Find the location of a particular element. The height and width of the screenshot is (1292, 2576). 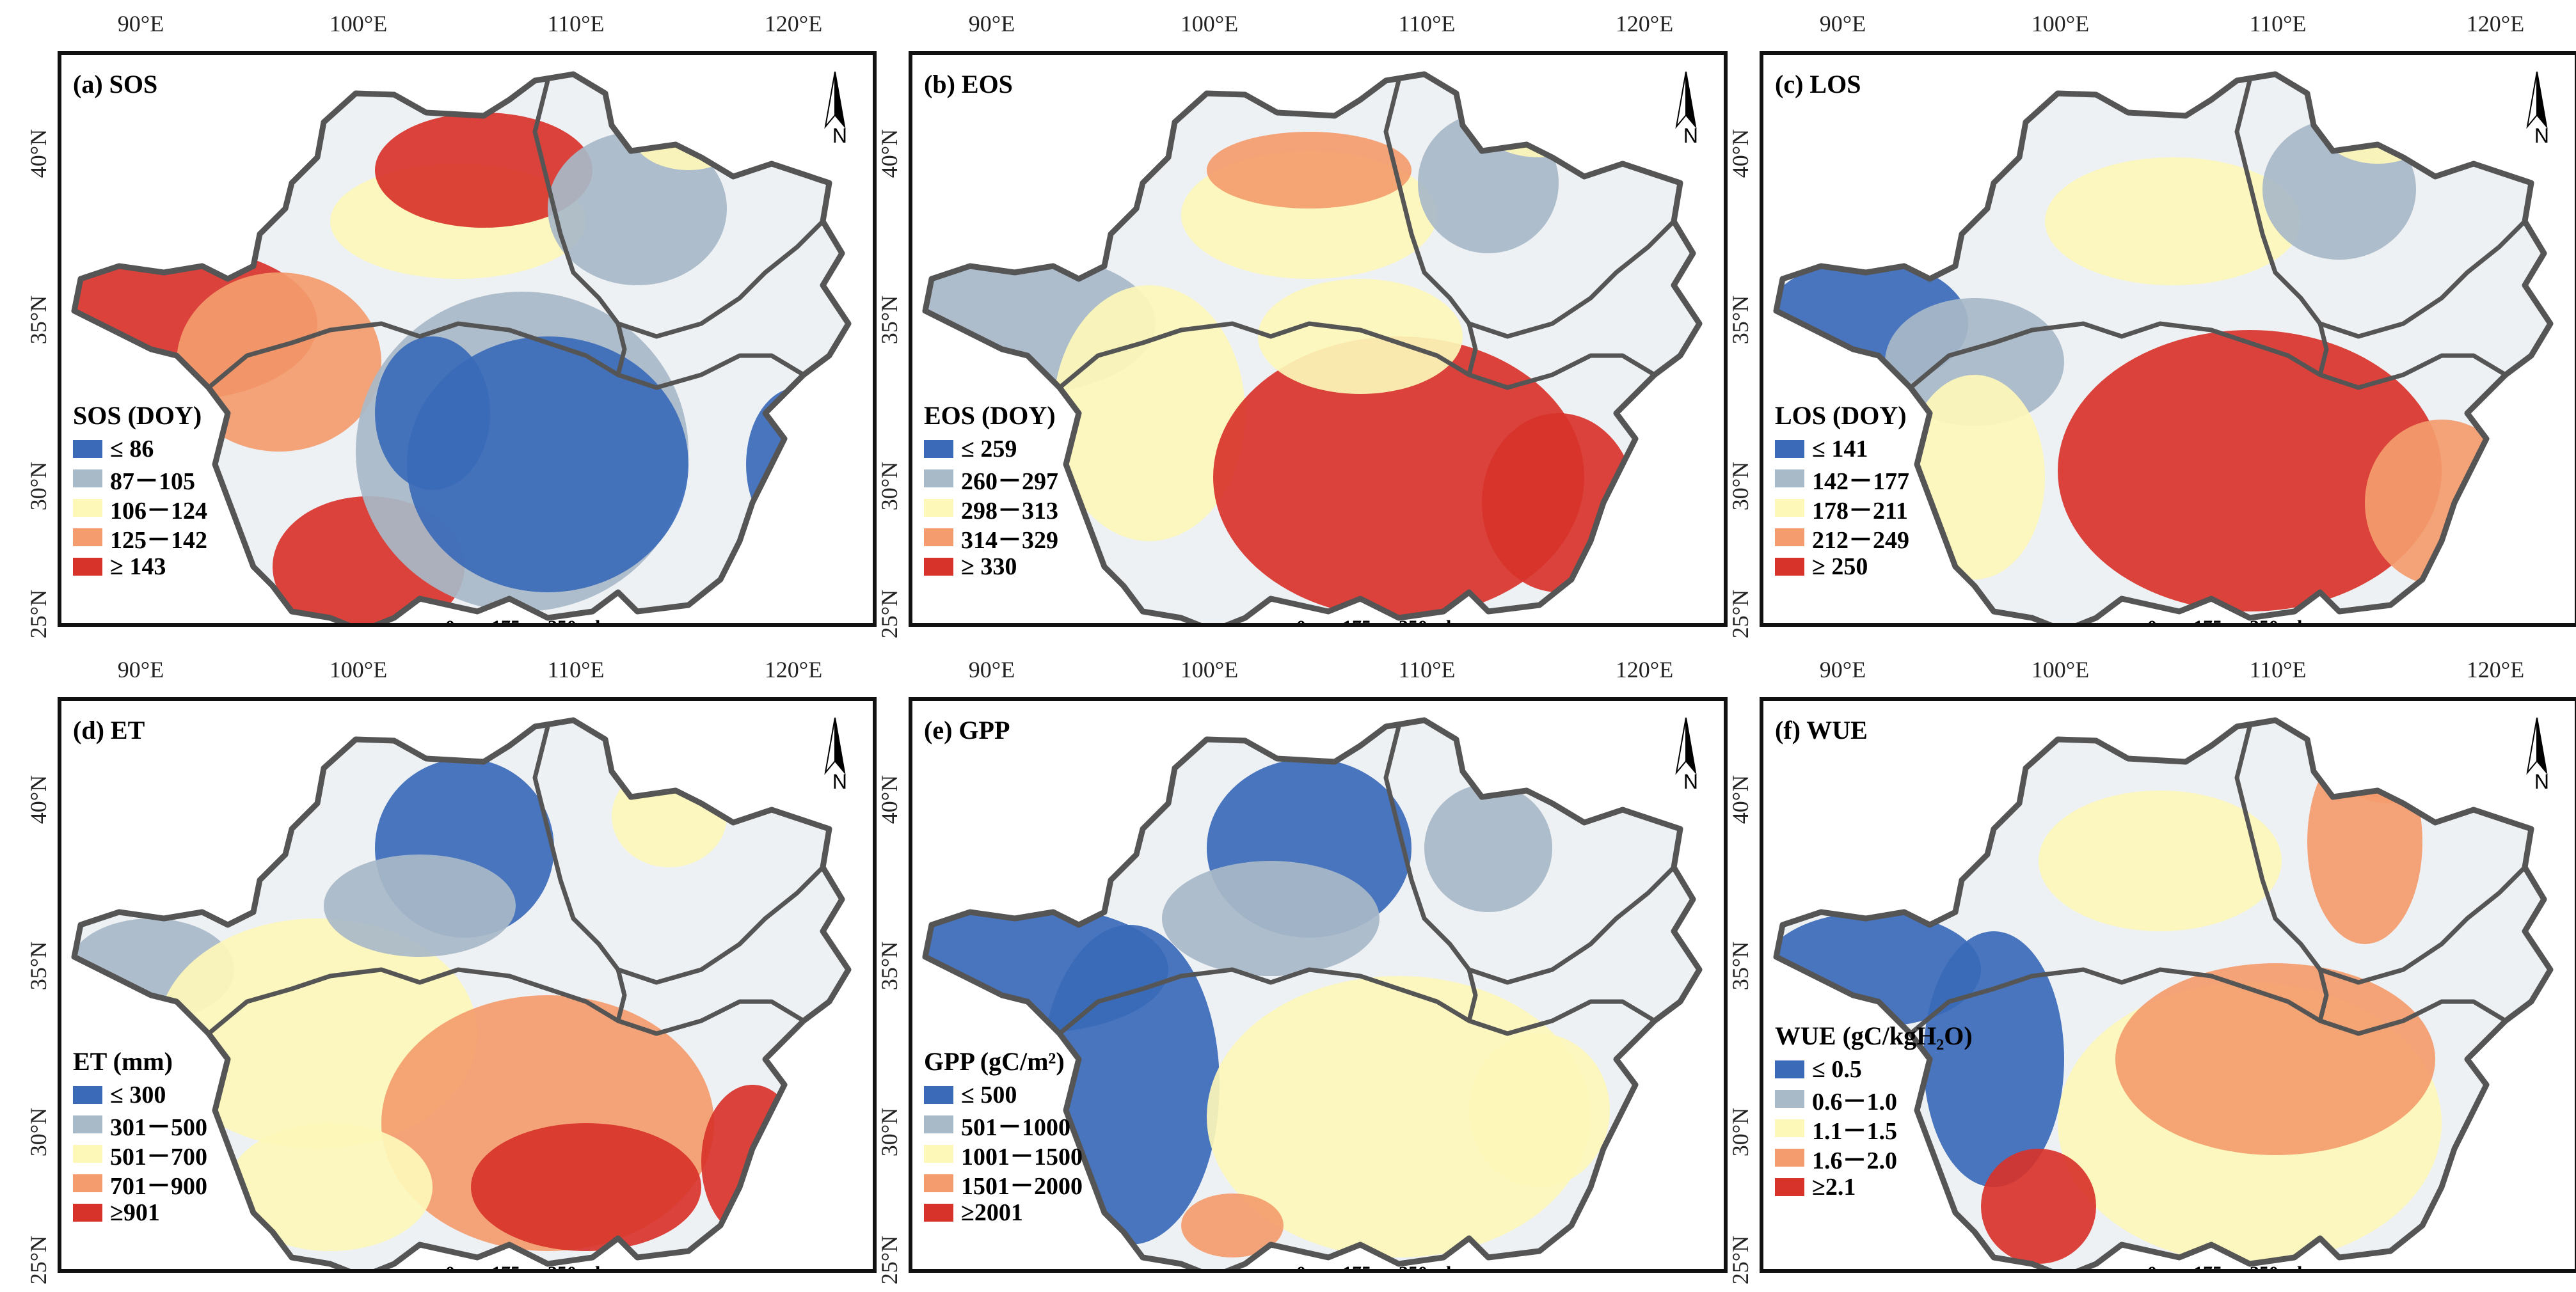

legend-item: ≤ 500 is located at coordinates (1004, 1095).